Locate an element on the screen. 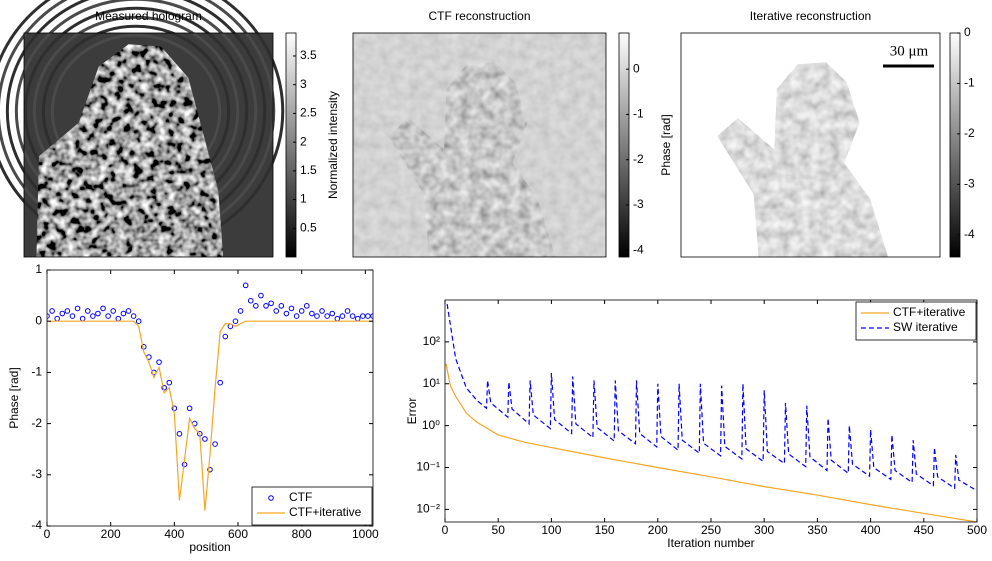 The width and height of the screenshot is (992, 561). y-tick-label: -4 is located at coordinates (36, 525).